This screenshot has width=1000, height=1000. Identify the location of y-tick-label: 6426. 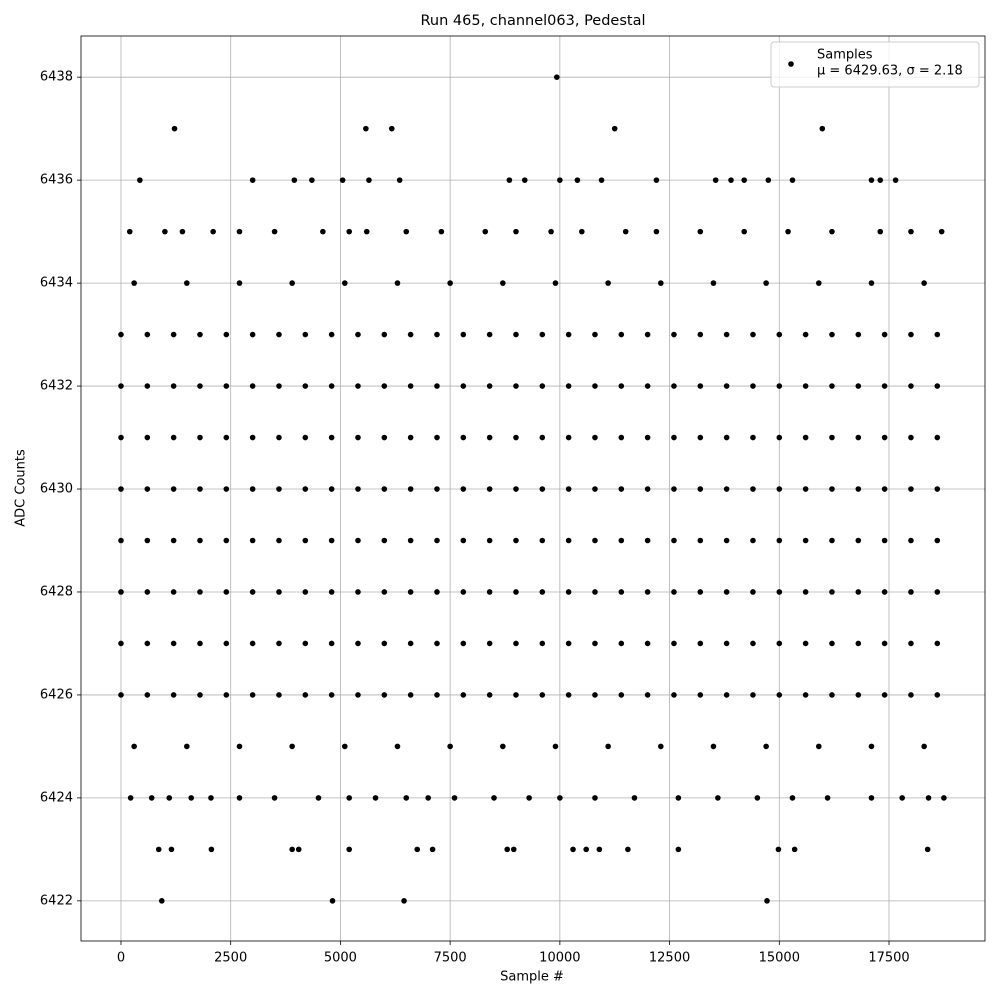
(56, 694).